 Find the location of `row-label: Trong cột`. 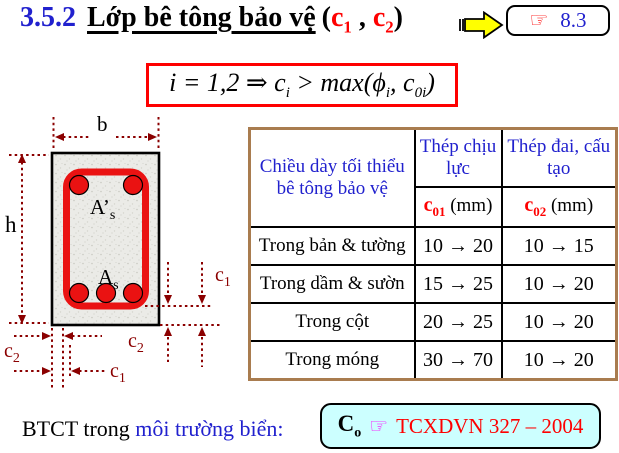

row-label: Trong cột is located at coordinates (332, 322).